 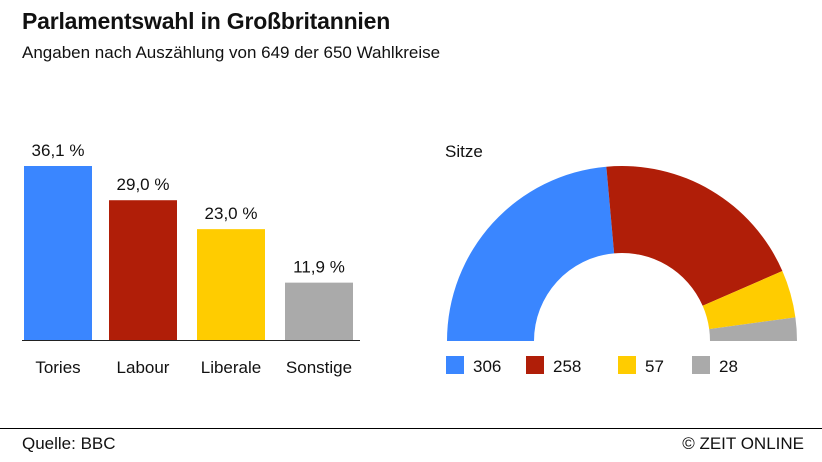 What do you see at coordinates (743, 443) in the screenshot?
I see `copyright-label: © ZEIT ONLINE` at bounding box center [743, 443].